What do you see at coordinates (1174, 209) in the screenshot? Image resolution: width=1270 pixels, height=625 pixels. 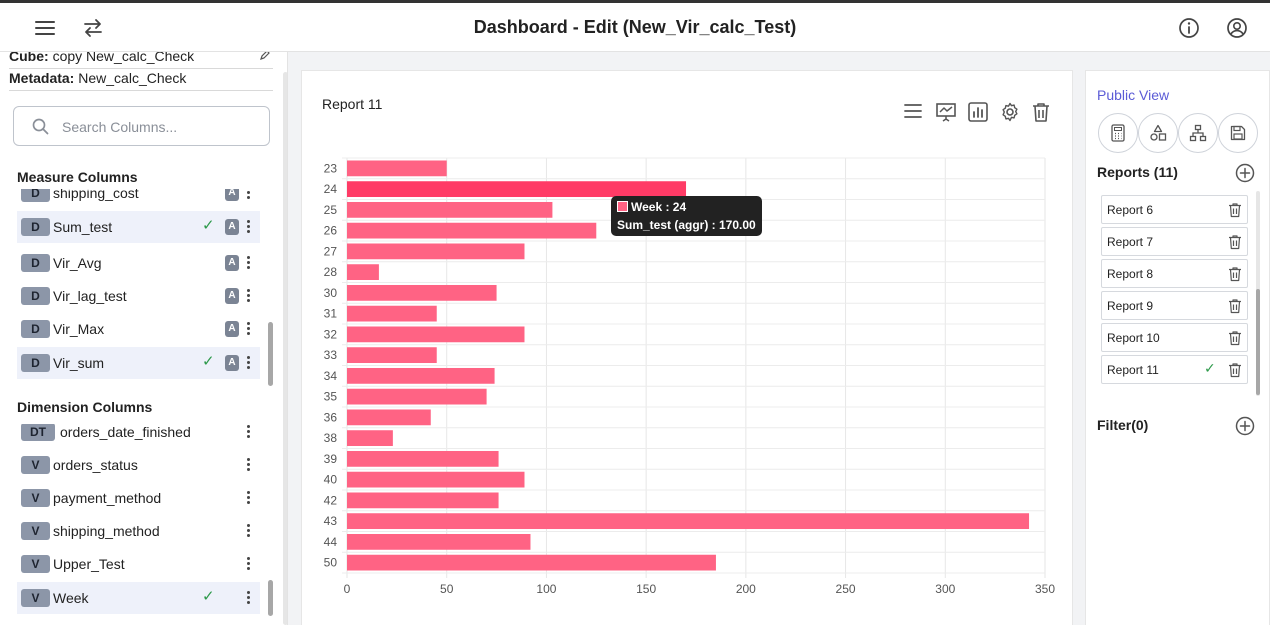 I see `report-item-report-6: Report 6` at bounding box center [1174, 209].